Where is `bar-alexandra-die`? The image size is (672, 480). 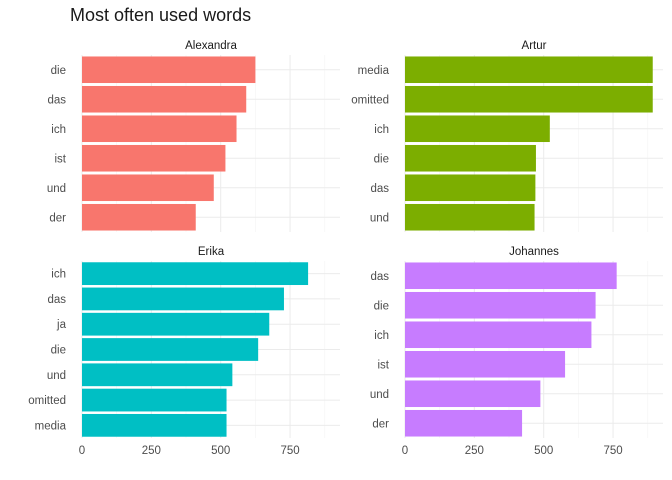
bar-alexandra-die is located at coordinates (169, 70).